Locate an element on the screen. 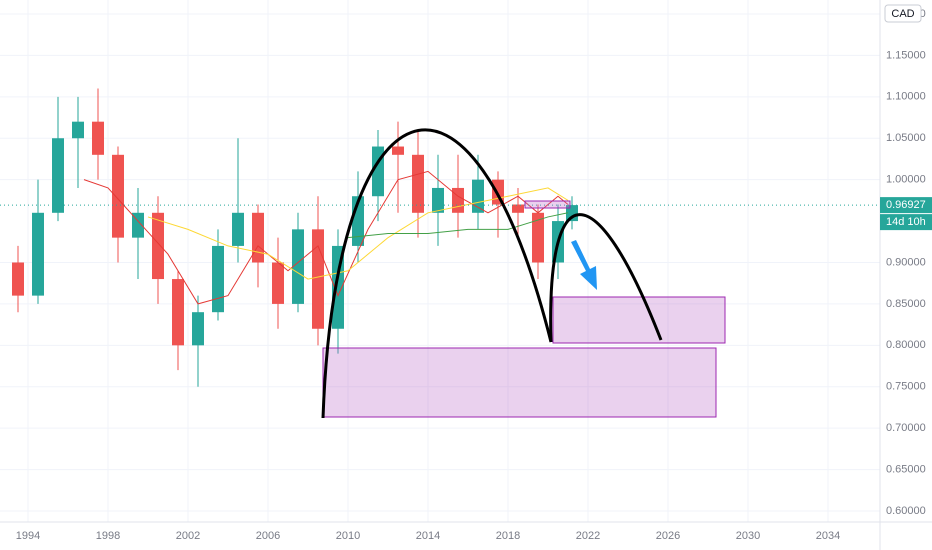 The width and height of the screenshot is (932, 550). arrow is located at coordinates (584, 265).